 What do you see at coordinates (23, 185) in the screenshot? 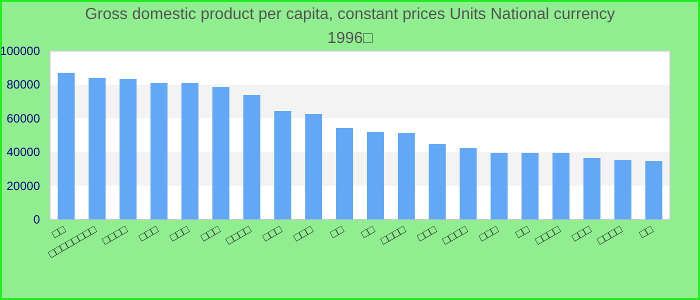
I see `y-tick-label: 20000` at bounding box center [23, 185].